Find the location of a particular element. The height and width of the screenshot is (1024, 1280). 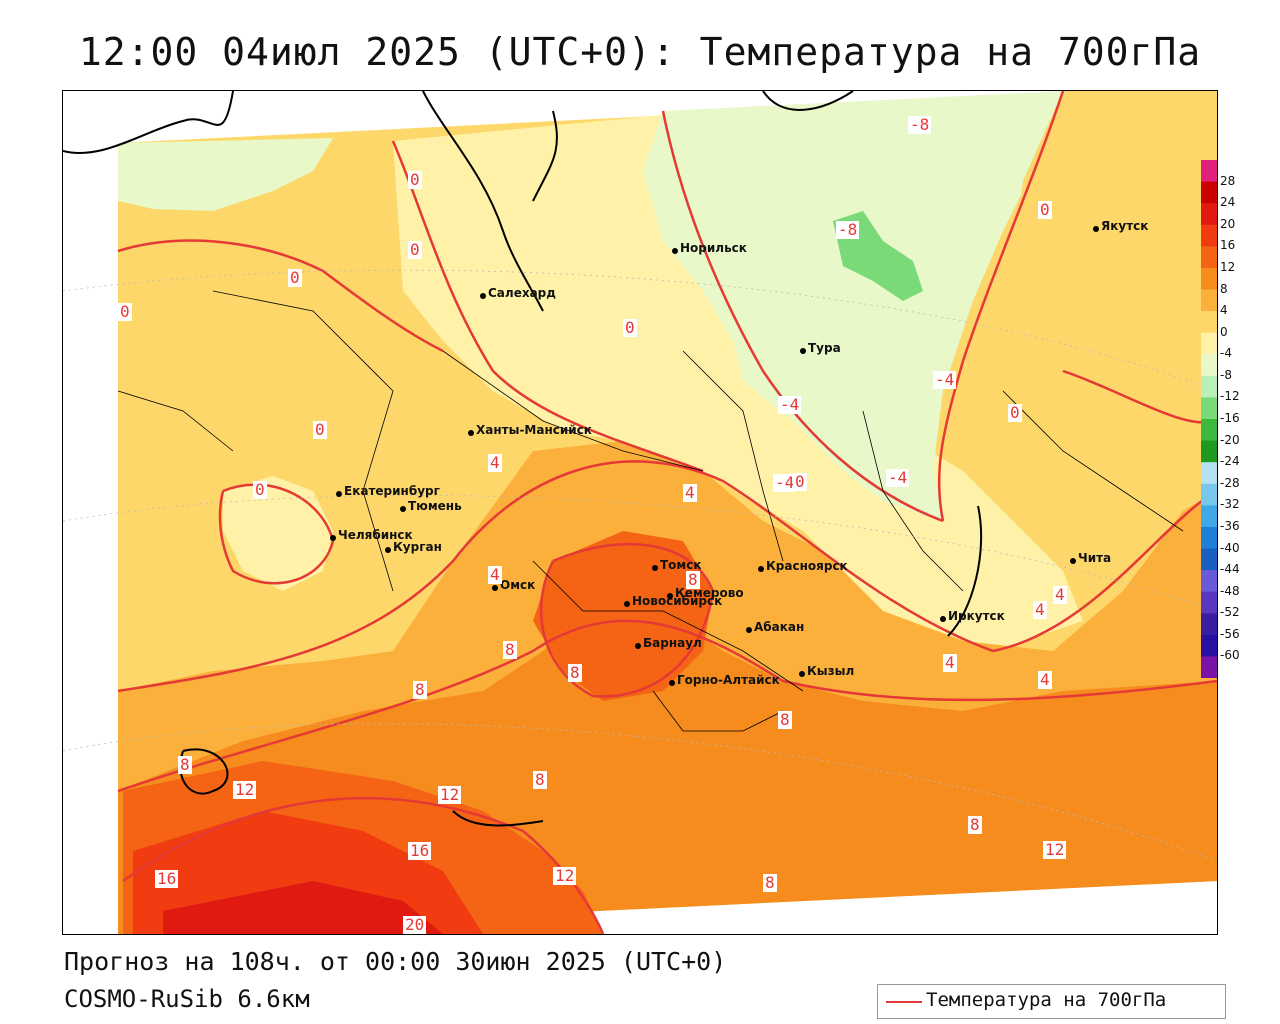

colorbar-tick-label: 0 is located at coordinates (1224, 331).